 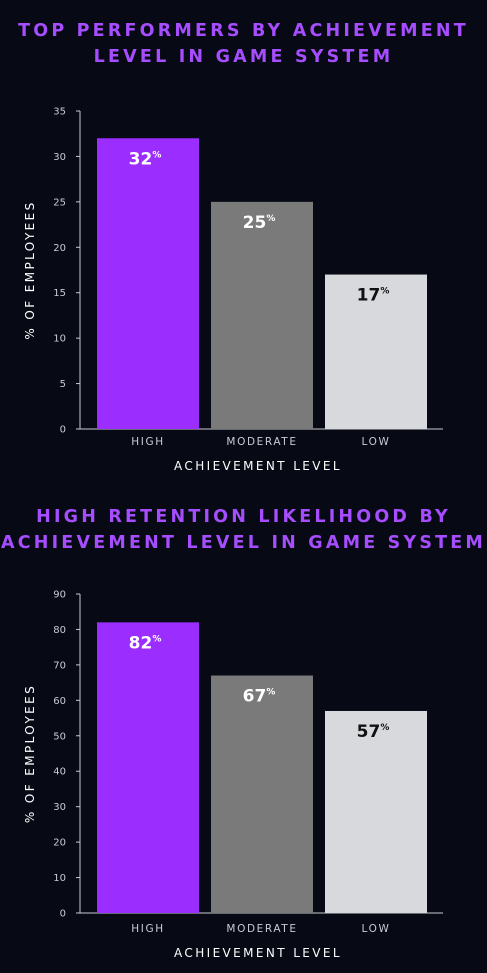 What do you see at coordinates (59, 630) in the screenshot?
I see `y-tick-label: 80` at bounding box center [59, 630].